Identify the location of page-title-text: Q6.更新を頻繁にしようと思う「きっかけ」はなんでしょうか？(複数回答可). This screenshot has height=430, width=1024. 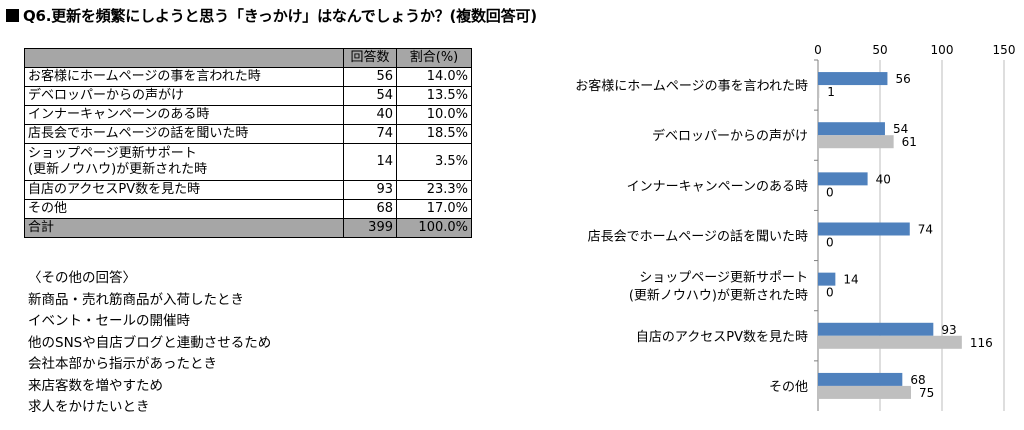
(280, 16).